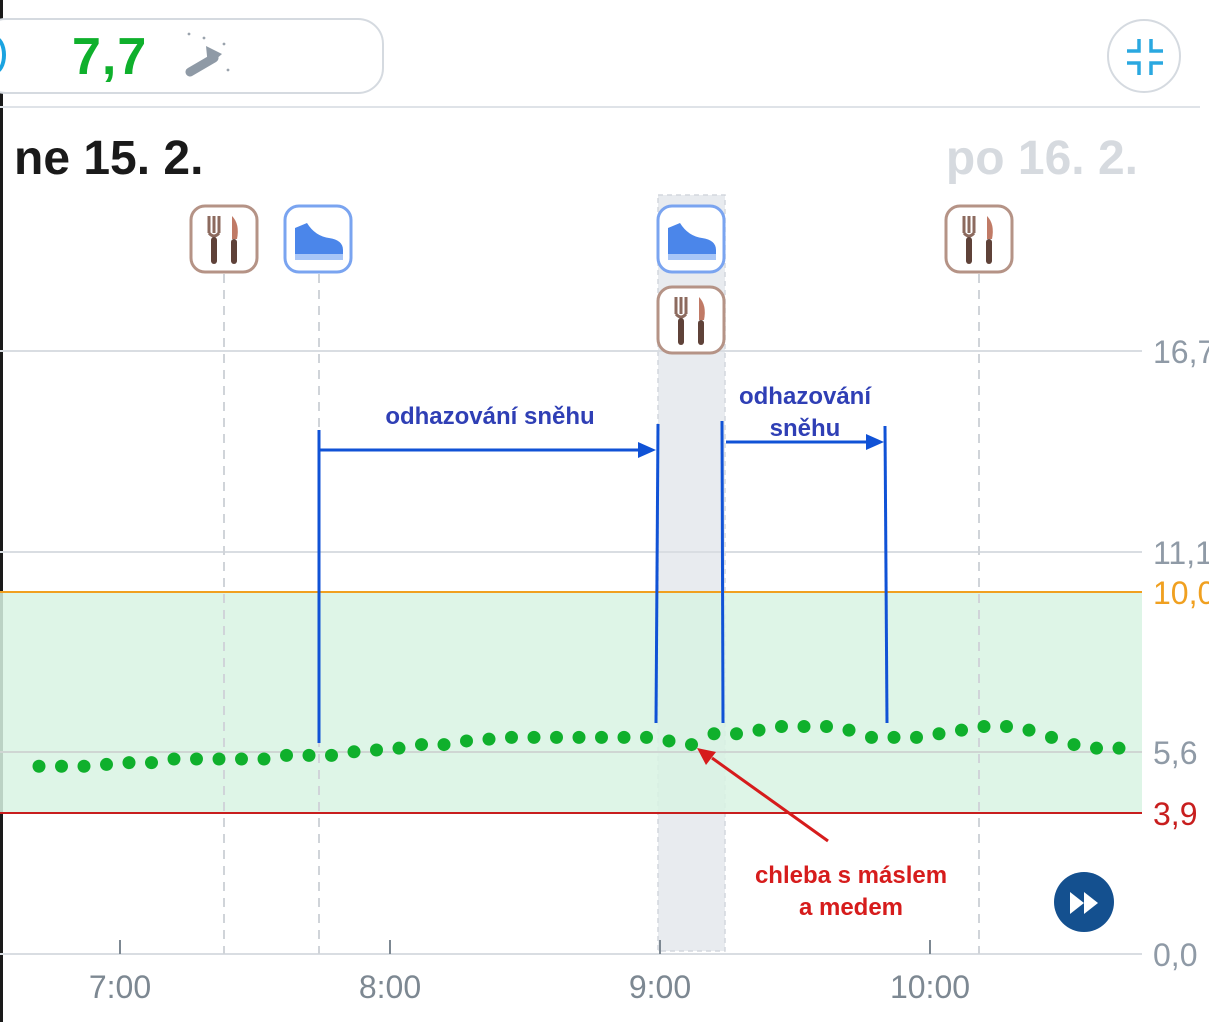 This screenshot has height=1022, width=1209. I want to click on high-threshold-label: 10,0, so click(1181, 593).